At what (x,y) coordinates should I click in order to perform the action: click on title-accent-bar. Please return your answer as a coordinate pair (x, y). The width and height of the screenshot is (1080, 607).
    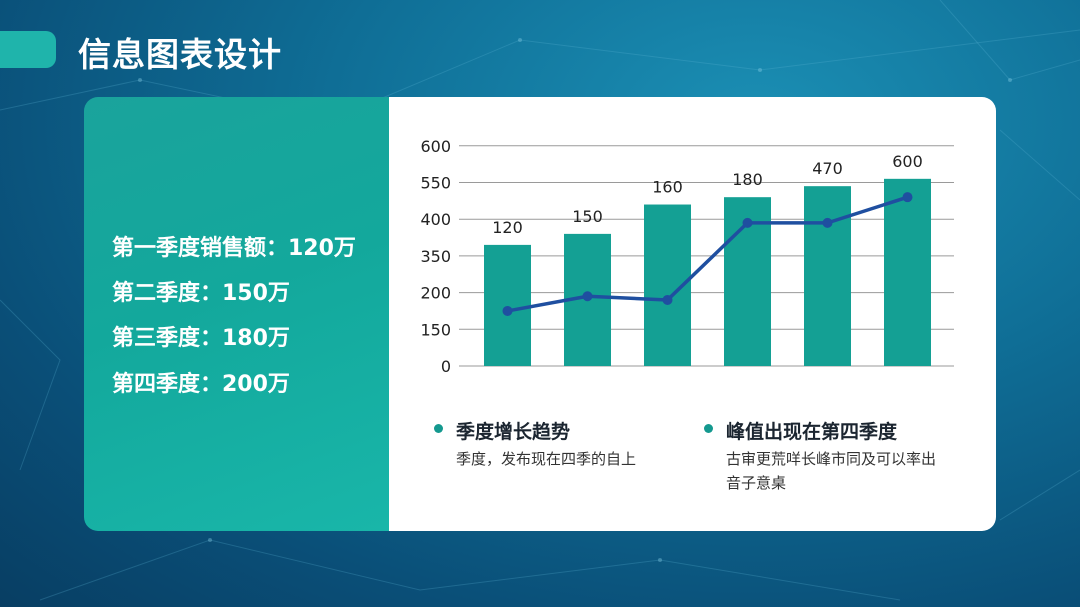
    Looking at the image, I should click on (28, 49).